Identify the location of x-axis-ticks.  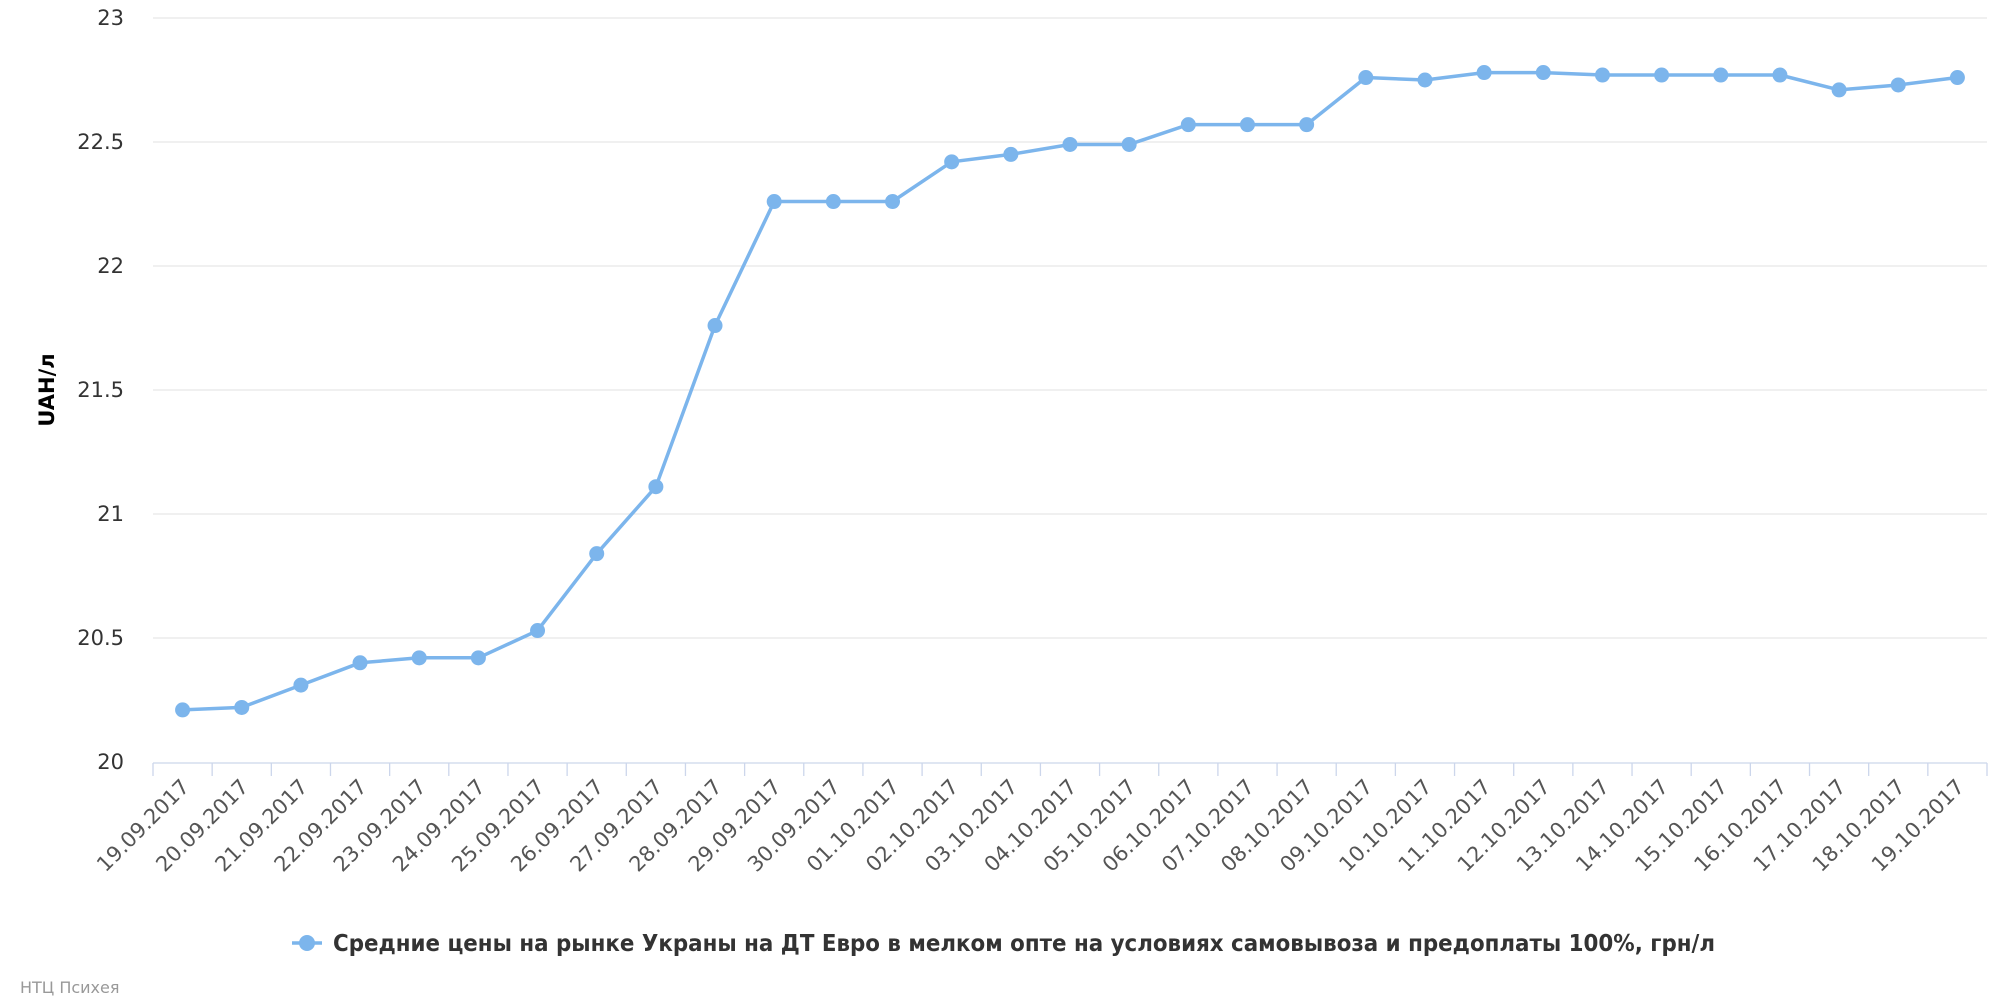
(1070, 769).